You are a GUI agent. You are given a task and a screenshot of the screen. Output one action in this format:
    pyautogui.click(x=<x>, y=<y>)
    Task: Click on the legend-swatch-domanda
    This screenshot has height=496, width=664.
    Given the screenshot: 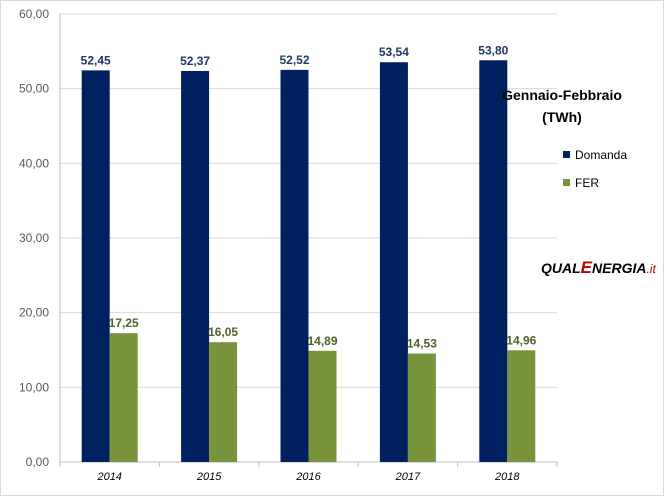 What is the action you would take?
    pyautogui.click(x=566, y=154)
    